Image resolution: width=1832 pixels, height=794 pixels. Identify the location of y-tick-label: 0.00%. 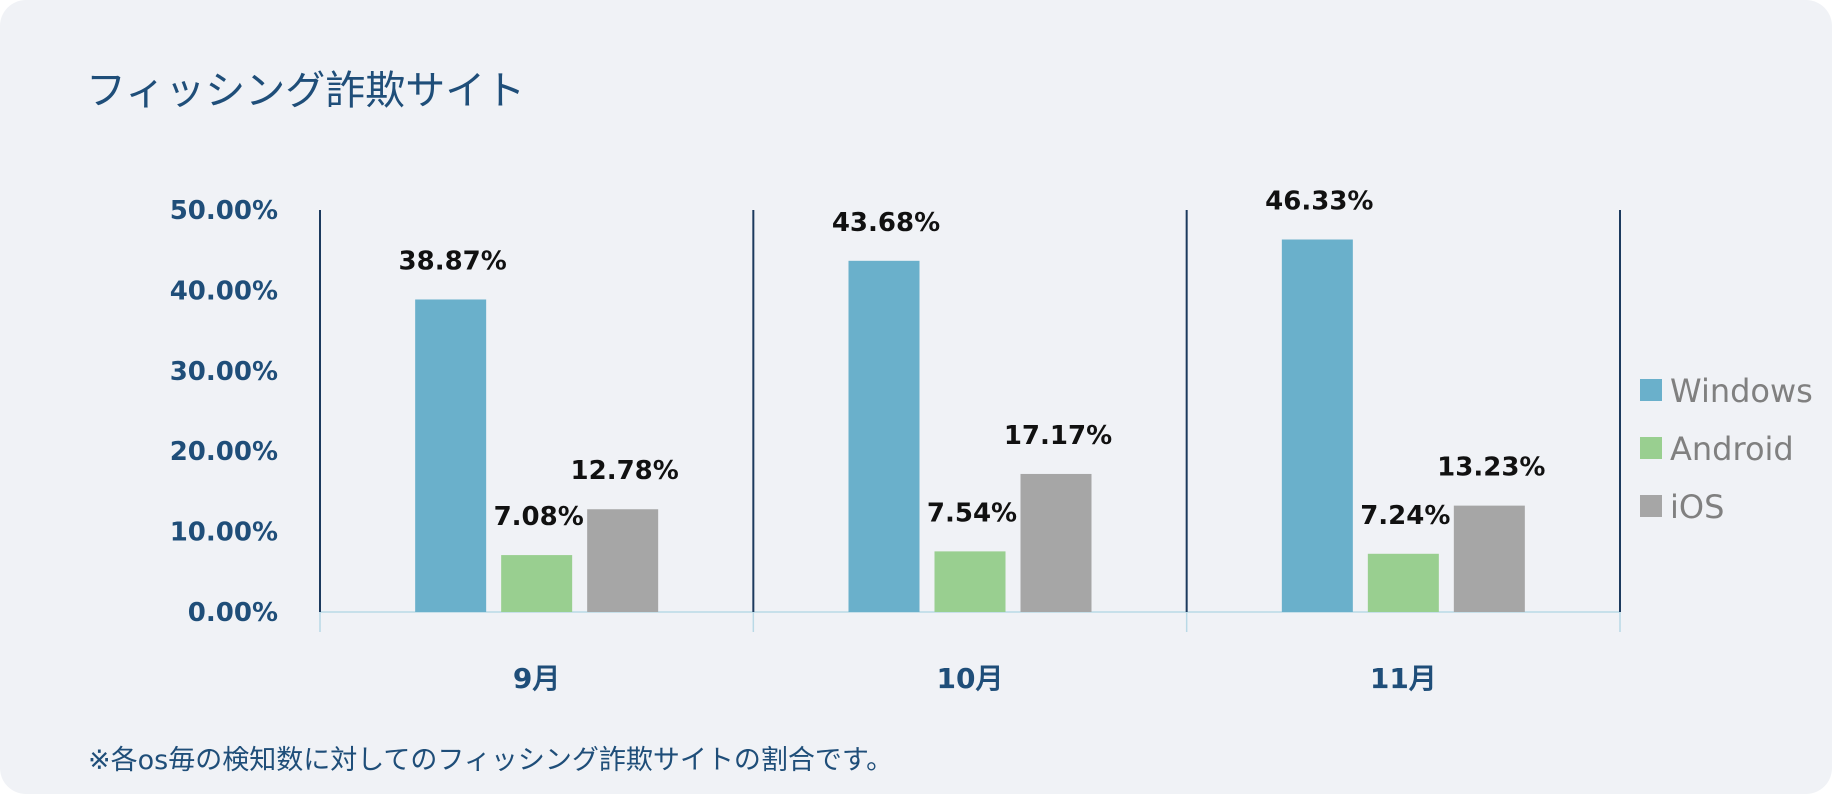
(233, 613).